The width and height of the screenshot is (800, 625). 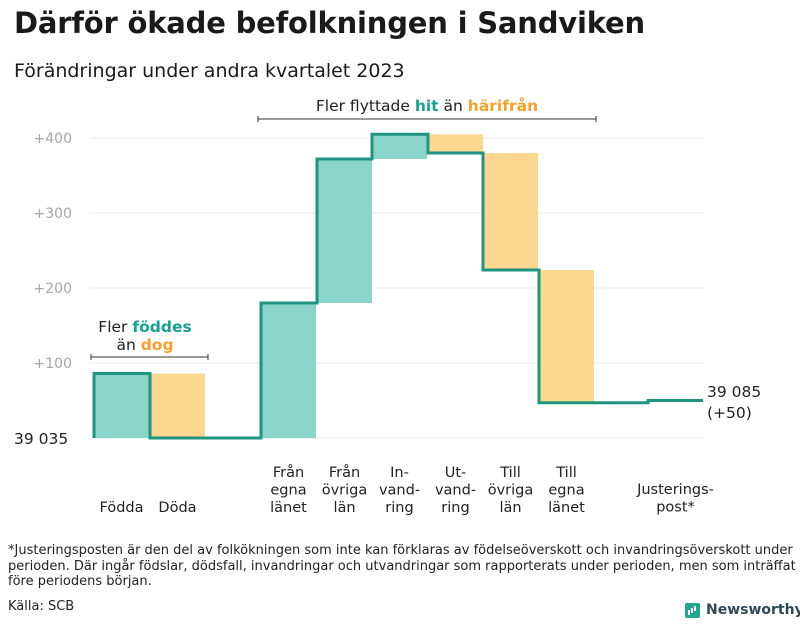 What do you see at coordinates (566, 336) in the screenshot?
I see `bar-till-egna-länet` at bounding box center [566, 336].